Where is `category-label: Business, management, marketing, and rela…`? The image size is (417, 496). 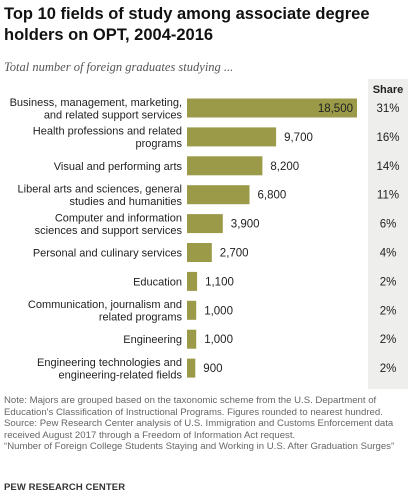
category-label: Business, management, marketing, and rela… is located at coordinates (96, 109).